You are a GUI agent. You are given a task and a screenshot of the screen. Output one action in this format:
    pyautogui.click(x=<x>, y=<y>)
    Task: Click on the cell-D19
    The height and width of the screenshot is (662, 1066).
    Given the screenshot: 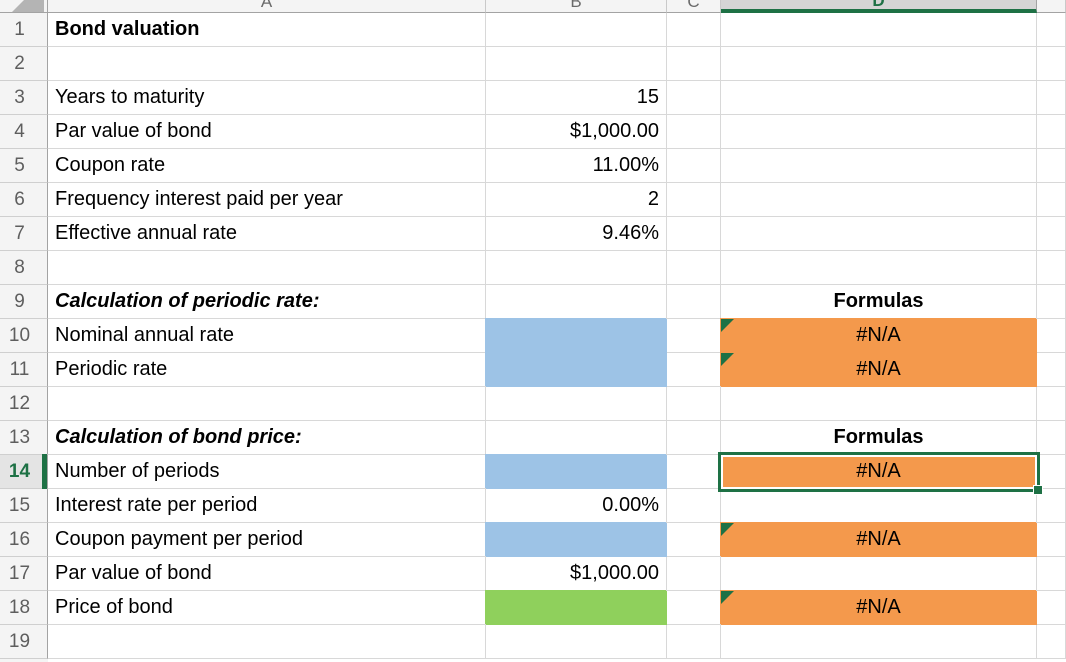 What is the action you would take?
    pyautogui.click(x=879, y=642)
    